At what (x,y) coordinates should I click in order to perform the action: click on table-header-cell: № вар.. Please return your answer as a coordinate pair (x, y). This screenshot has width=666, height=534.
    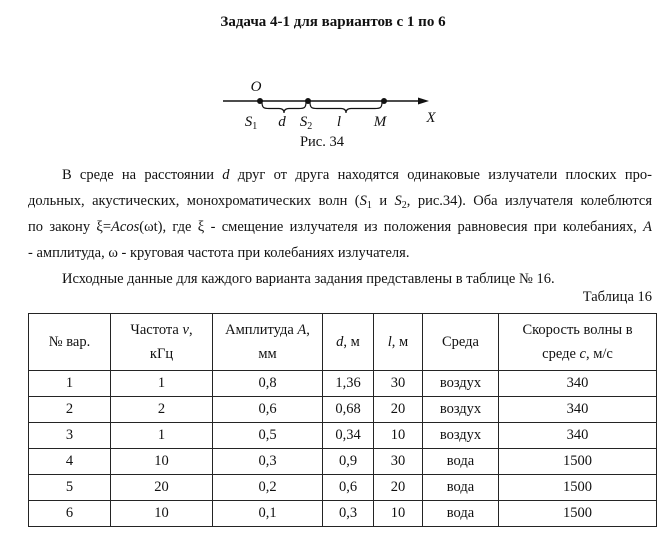
    Looking at the image, I should click on (69, 342).